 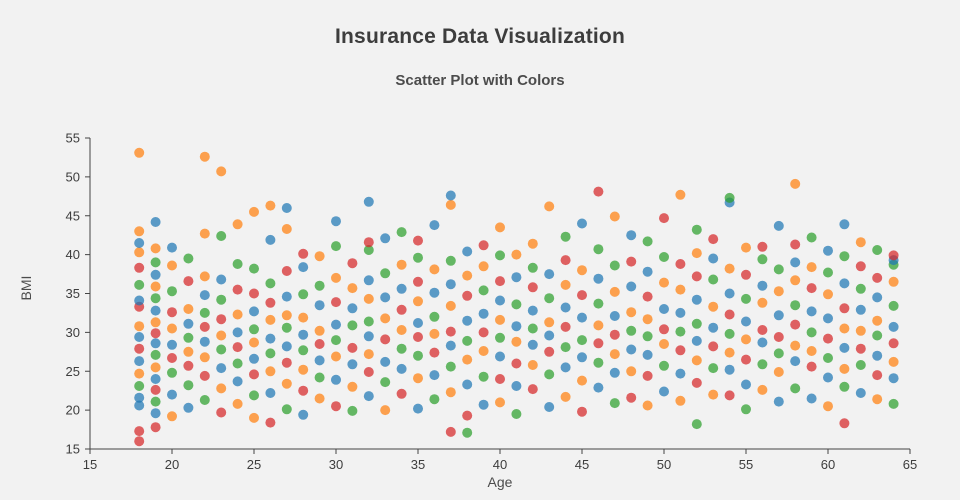 What do you see at coordinates (172, 464) in the screenshot?
I see `x-tick-label: 20` at bounding box center [172, 464].